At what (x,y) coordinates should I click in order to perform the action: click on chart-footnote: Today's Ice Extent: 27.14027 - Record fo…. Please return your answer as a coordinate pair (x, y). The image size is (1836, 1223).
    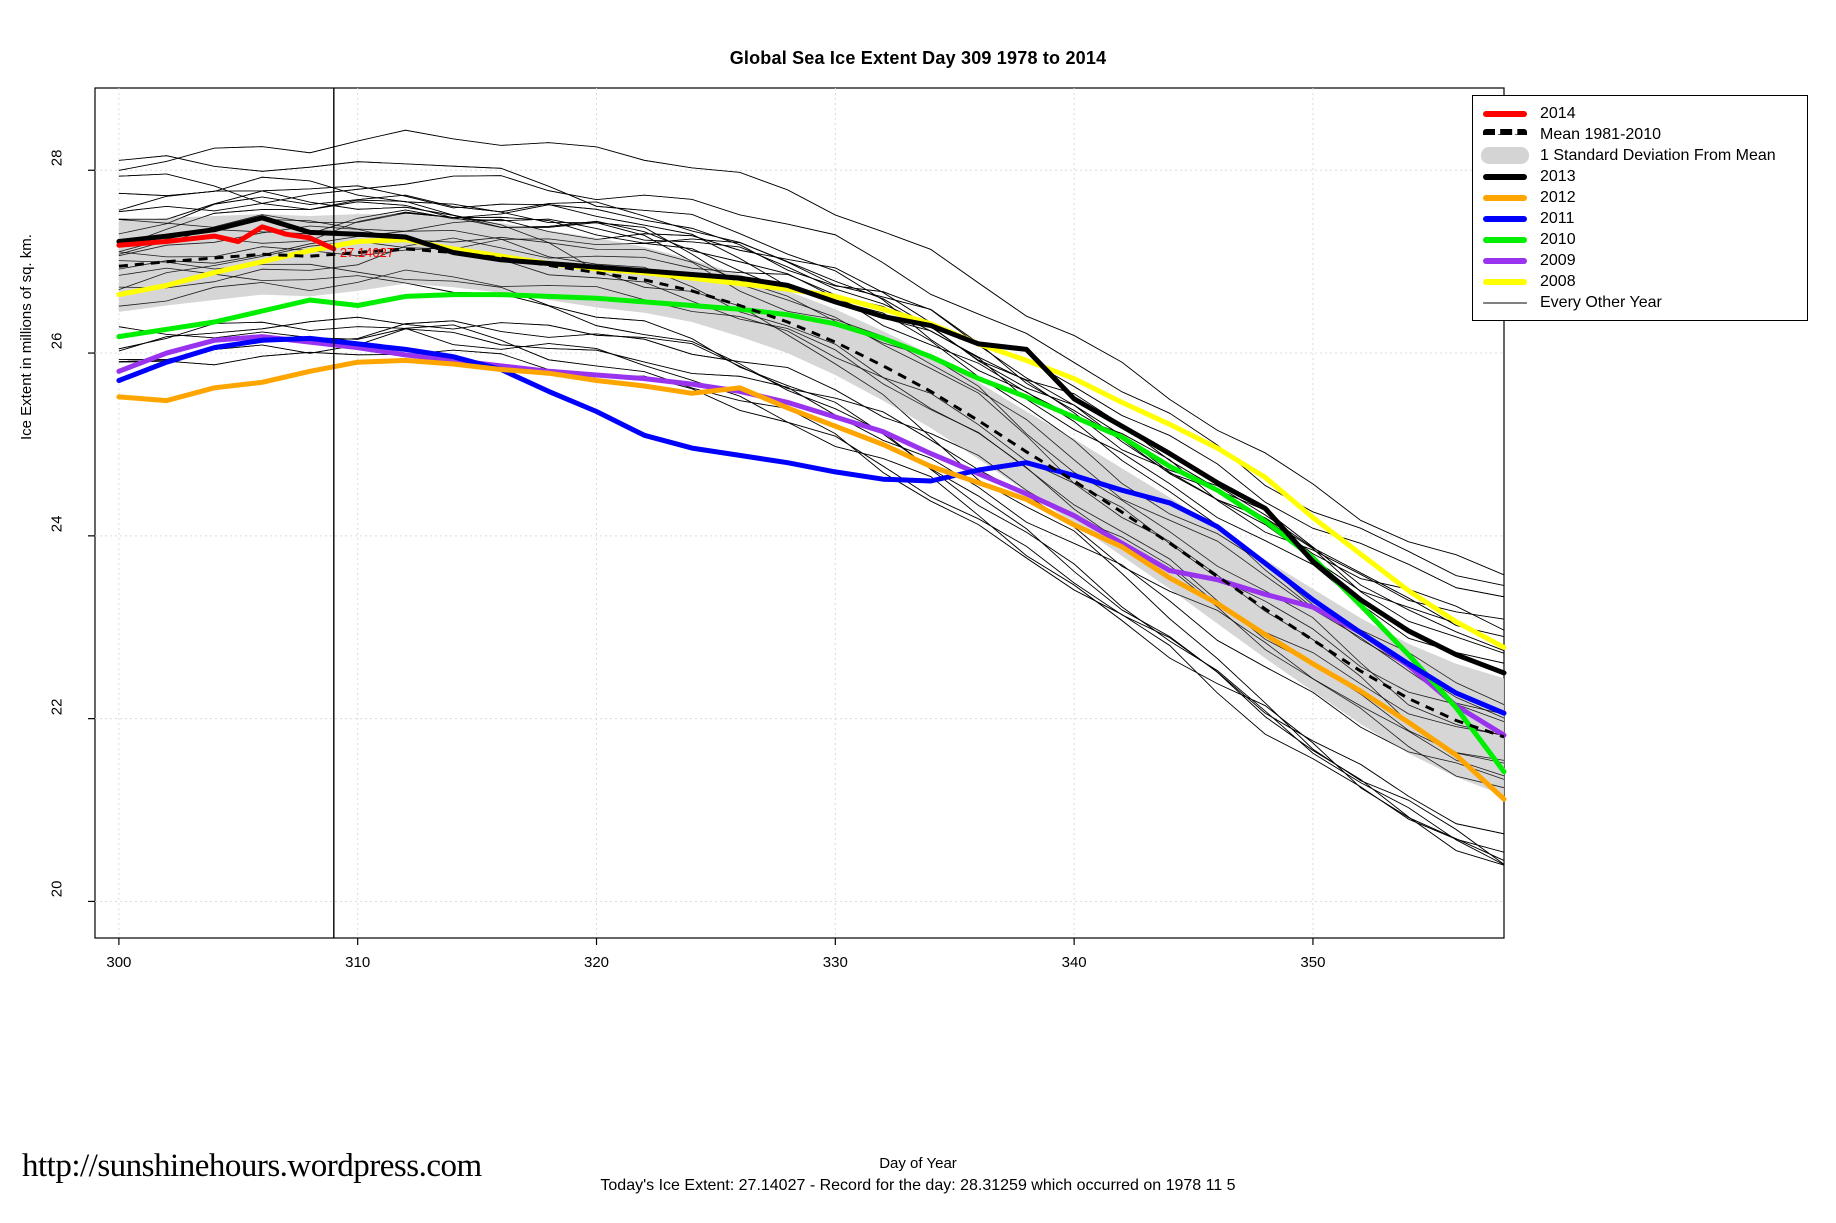
    Looking at the image, I should click on (918, 1185).